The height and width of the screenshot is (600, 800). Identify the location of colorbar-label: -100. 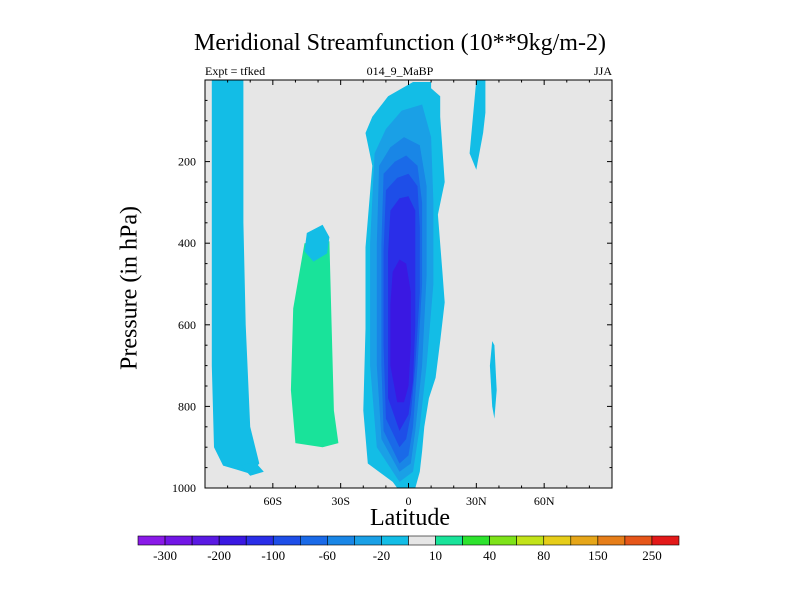
(273, 555).